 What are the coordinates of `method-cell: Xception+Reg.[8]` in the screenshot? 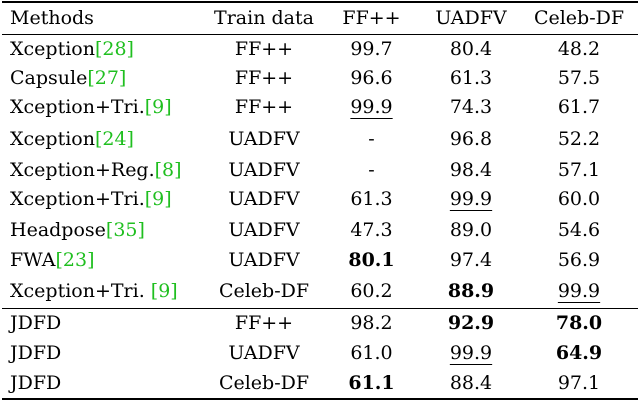 It's located at (96, 170).